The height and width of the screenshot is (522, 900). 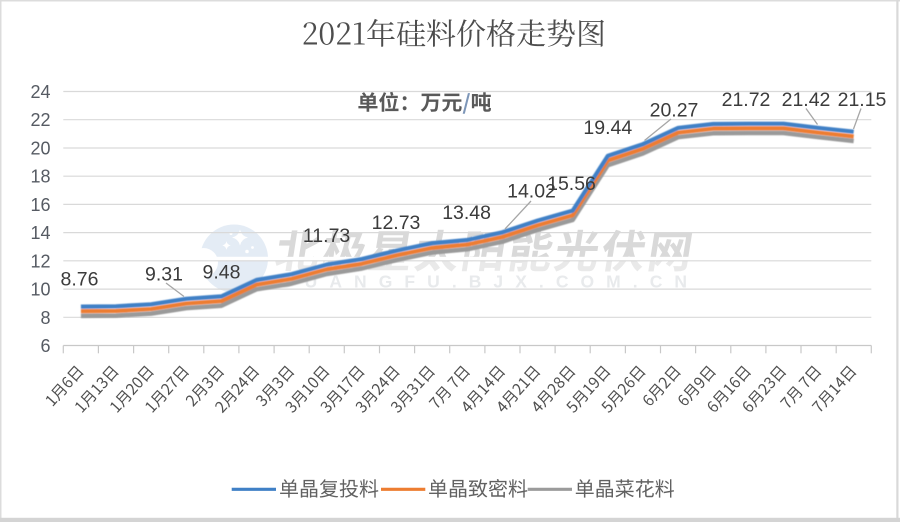 What do you see at coordinates (674, 111) in the screenshot?
I see `svg-text: 20.27` at bounding box center [674, 111].